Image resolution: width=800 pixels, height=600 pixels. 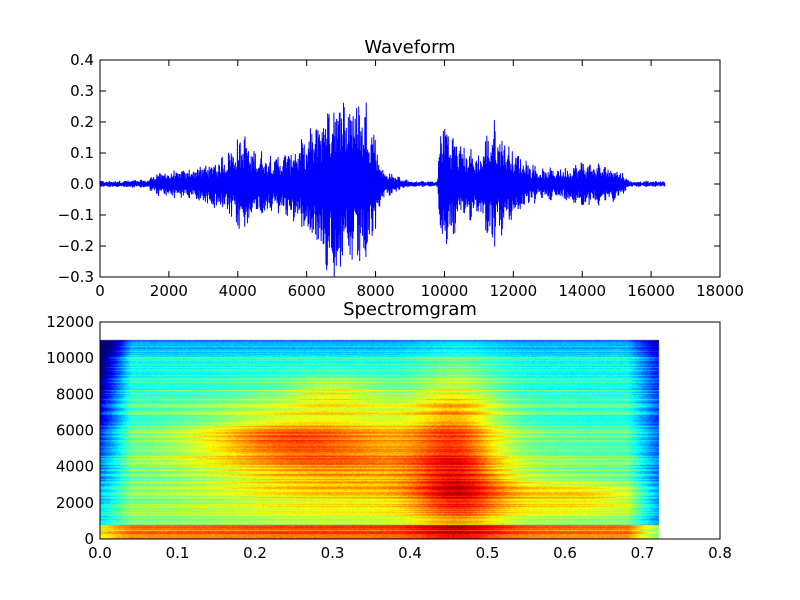 What do you see at coordinates (82, 60) in the screenshot?
I see `waveform-y-tick-label: 0.4` at bounding box center [82, 60].